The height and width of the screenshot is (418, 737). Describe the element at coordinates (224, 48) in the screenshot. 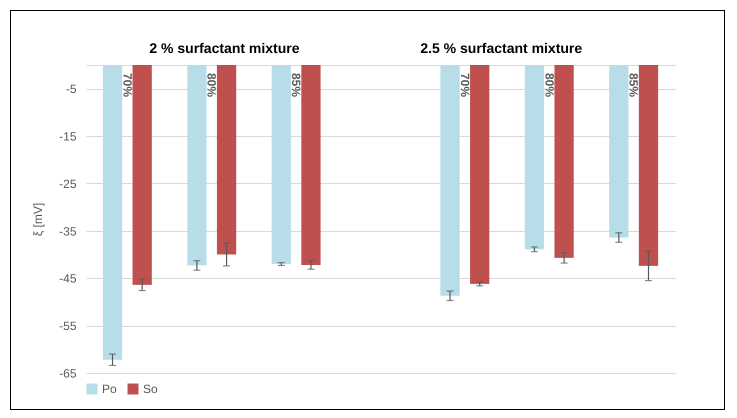

I see `text: 2 % surfactant mixture` at that location.